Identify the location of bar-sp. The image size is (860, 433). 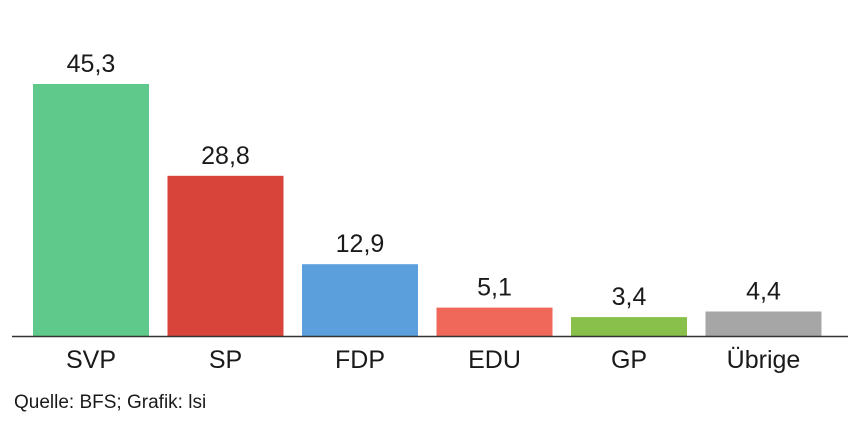
(225, 255).